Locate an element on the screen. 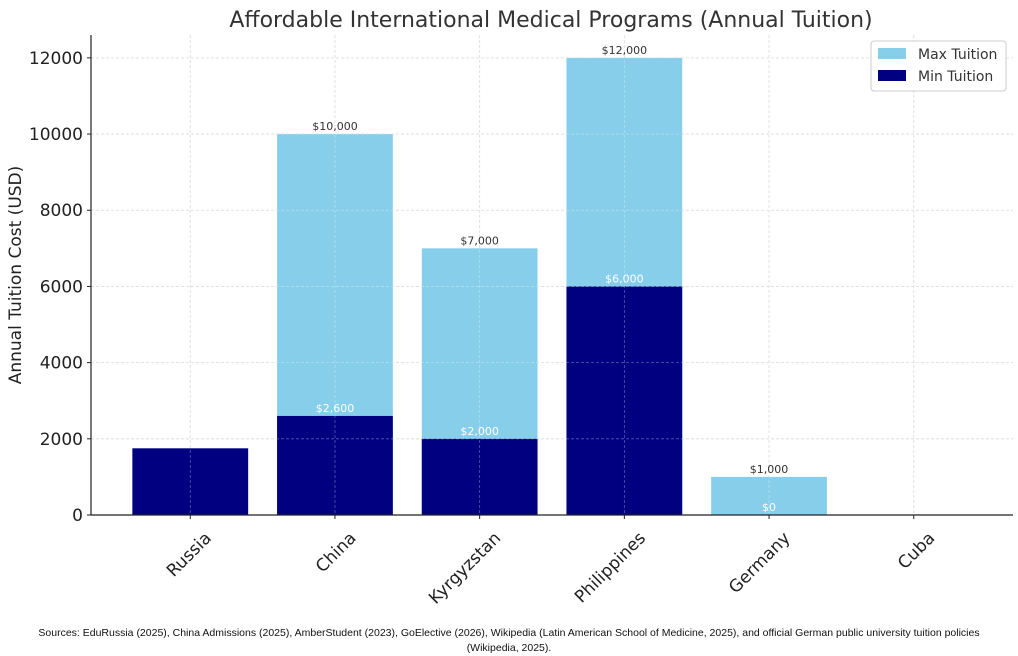  y-tick-label: 8000 is located at coordinates (61, 211).